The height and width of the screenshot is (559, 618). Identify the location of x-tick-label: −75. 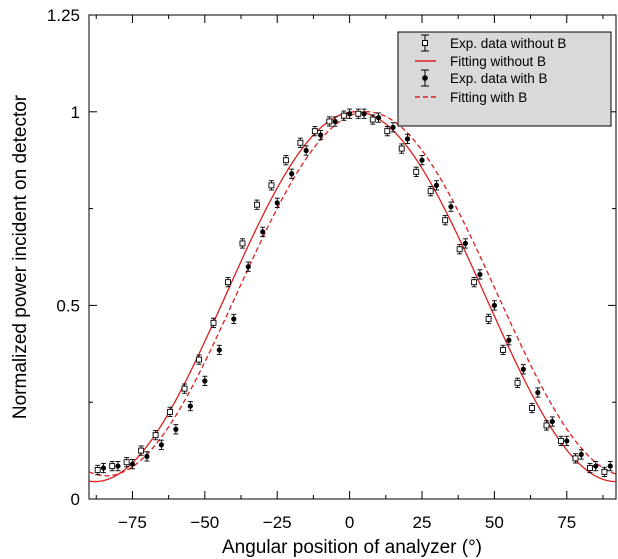
(132, 522).